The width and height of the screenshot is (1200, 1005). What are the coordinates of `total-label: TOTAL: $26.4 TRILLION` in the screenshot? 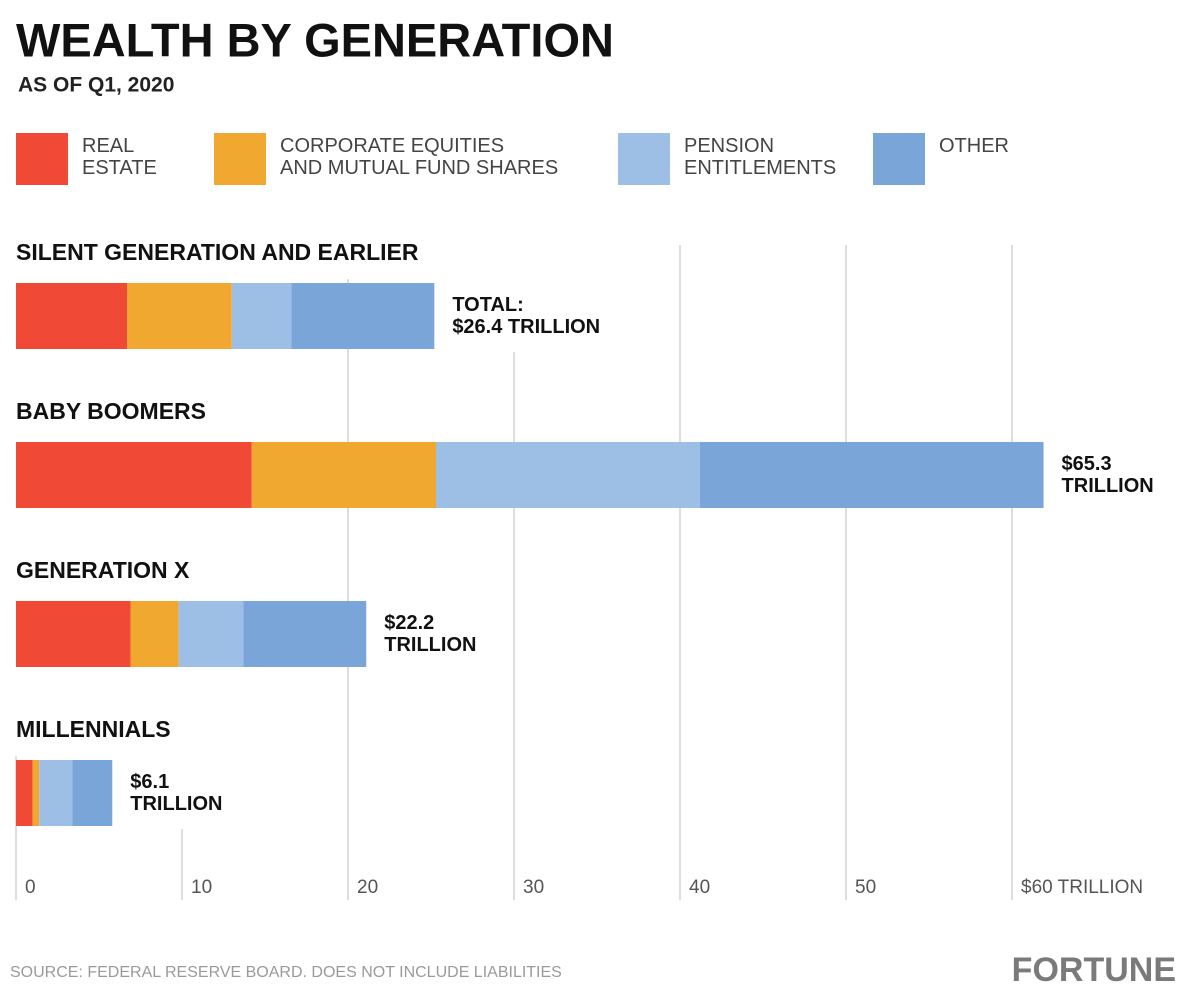 It's located at (526, 316).